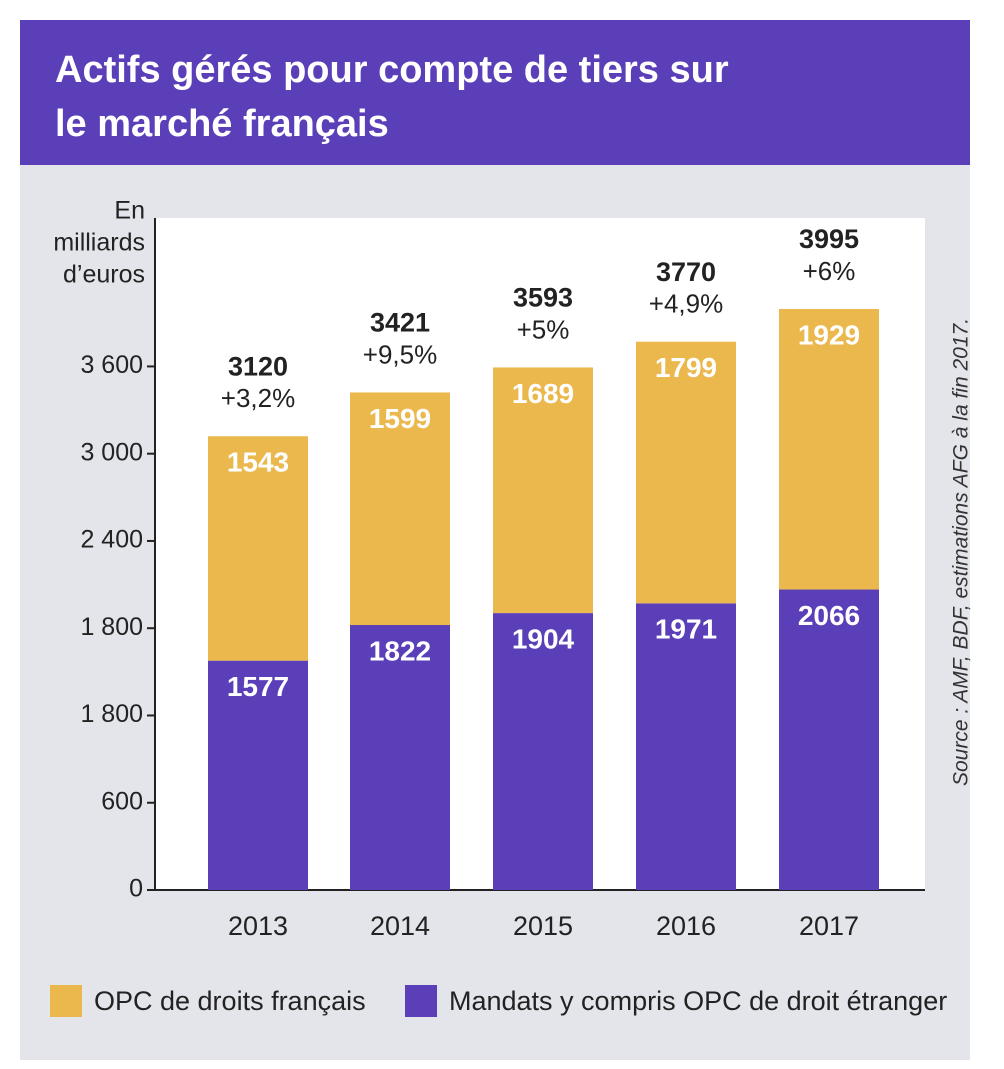 This screenshot has height=1069, width=1004. What do you see at coordinates (258, 686) in the screenshot?
I see `value-label: 1577` at bounding box center [258, 686].